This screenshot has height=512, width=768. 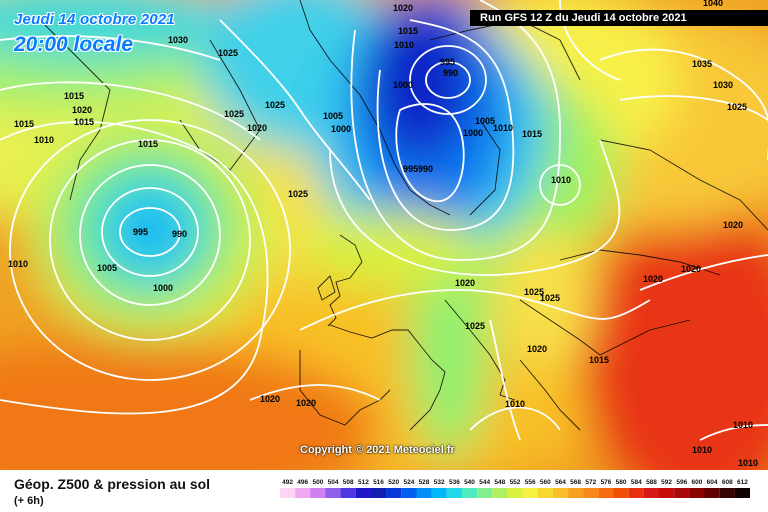 I want to click on forecast-step: (+ 6h), so click(x=29, y=501).